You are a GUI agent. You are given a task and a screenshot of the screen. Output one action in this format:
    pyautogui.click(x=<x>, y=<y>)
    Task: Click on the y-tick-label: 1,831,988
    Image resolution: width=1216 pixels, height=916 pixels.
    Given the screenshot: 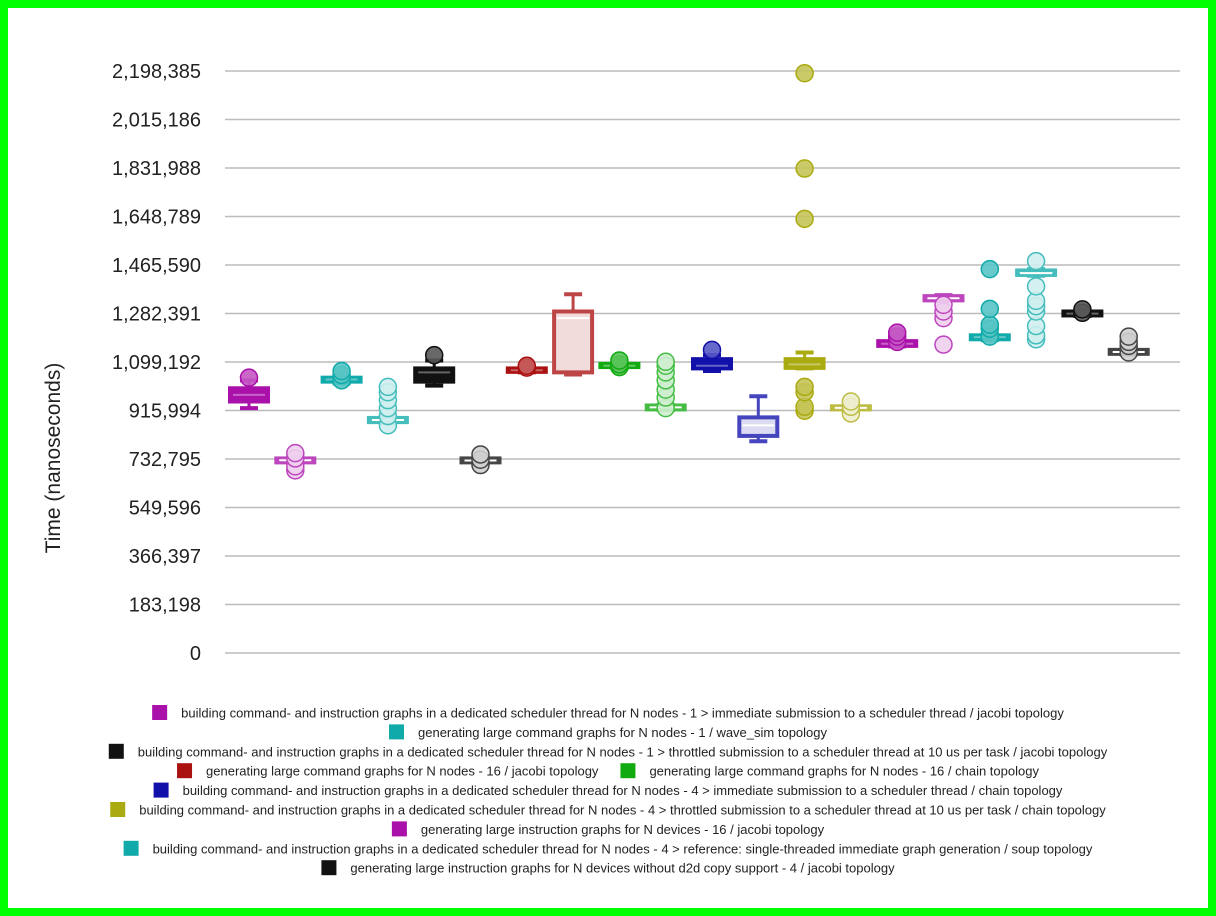 What is the action you would take?
    pyautogui.click(x=156, y=169)
    